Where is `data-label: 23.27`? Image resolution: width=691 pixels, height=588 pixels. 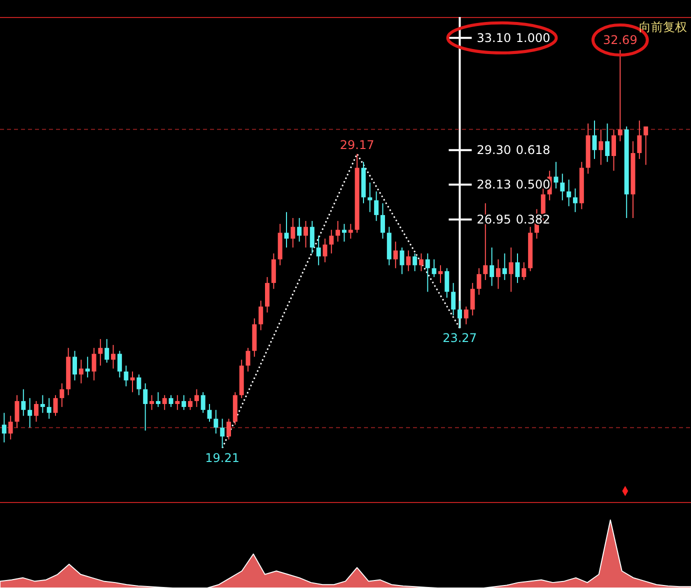
data-label: 23.27 is located at coordinates (459, 338).